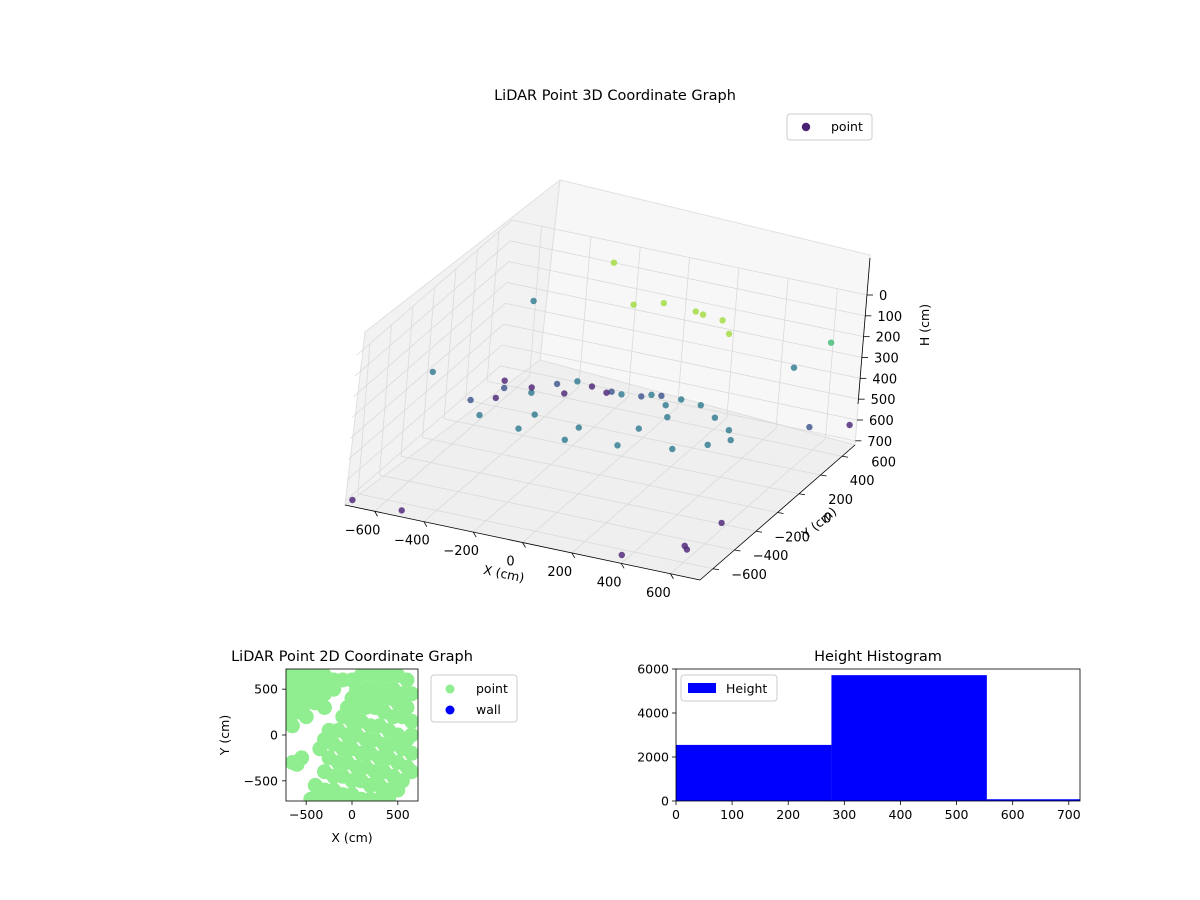 Image resolution: width=1200 pixels, height=900 pixels. What do you see at coordinates (829, 127) in the screenshot?
I see `chart-3d-legend-box` at bounding box center [829, 127].